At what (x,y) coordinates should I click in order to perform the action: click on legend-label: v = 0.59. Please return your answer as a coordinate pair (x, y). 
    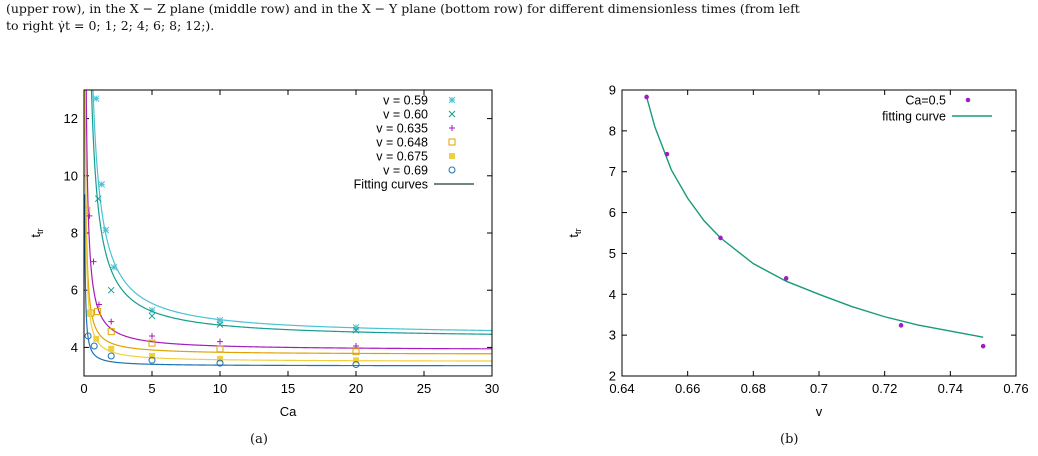
    Looking at the image, I should click on (405, 101).